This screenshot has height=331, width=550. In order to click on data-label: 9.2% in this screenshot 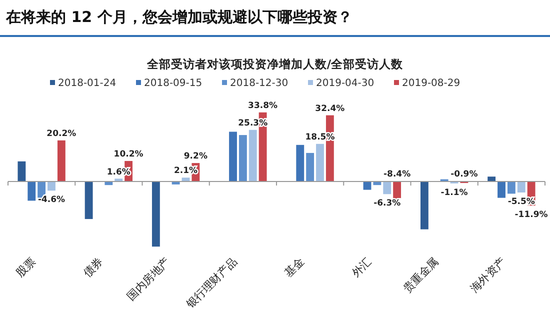, I will do `click(196, 157)`.